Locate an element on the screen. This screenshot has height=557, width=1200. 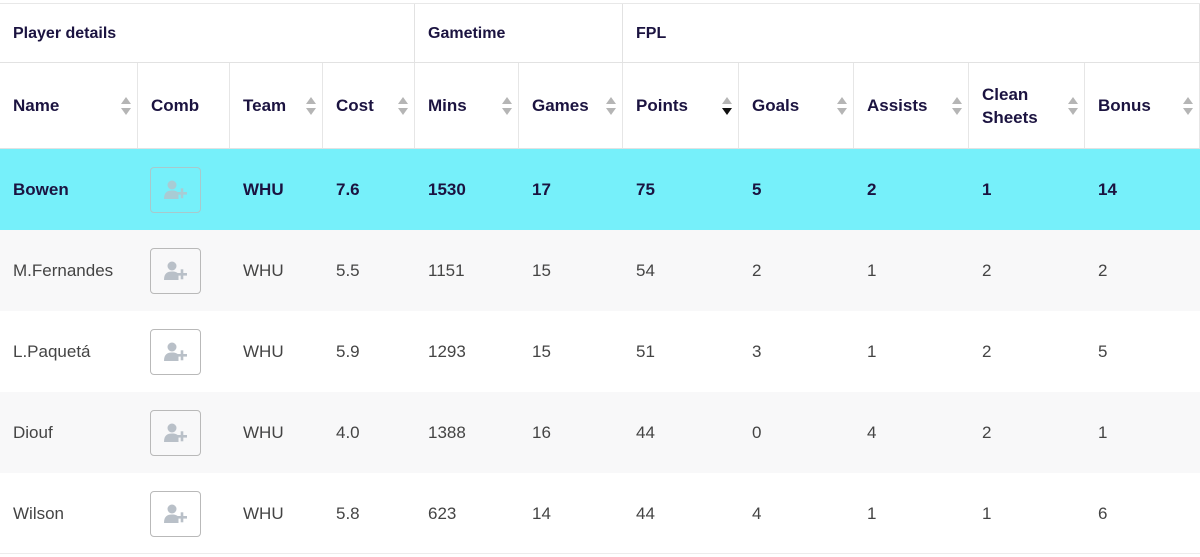
column-header-team: Team is located at coordinates (276, 105).